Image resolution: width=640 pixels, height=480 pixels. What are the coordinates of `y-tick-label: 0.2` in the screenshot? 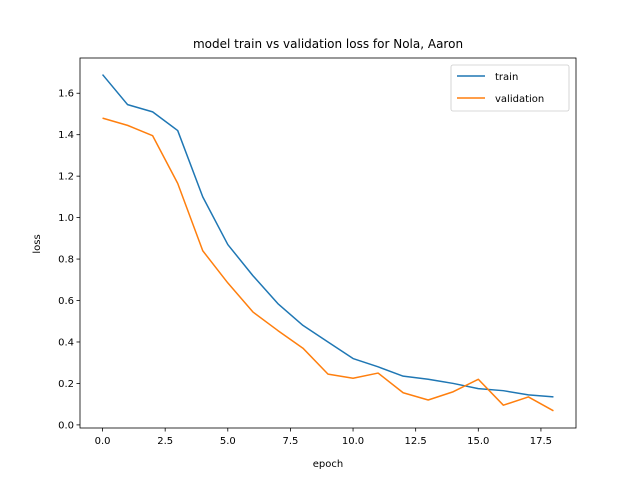 It's located at (66, 384).